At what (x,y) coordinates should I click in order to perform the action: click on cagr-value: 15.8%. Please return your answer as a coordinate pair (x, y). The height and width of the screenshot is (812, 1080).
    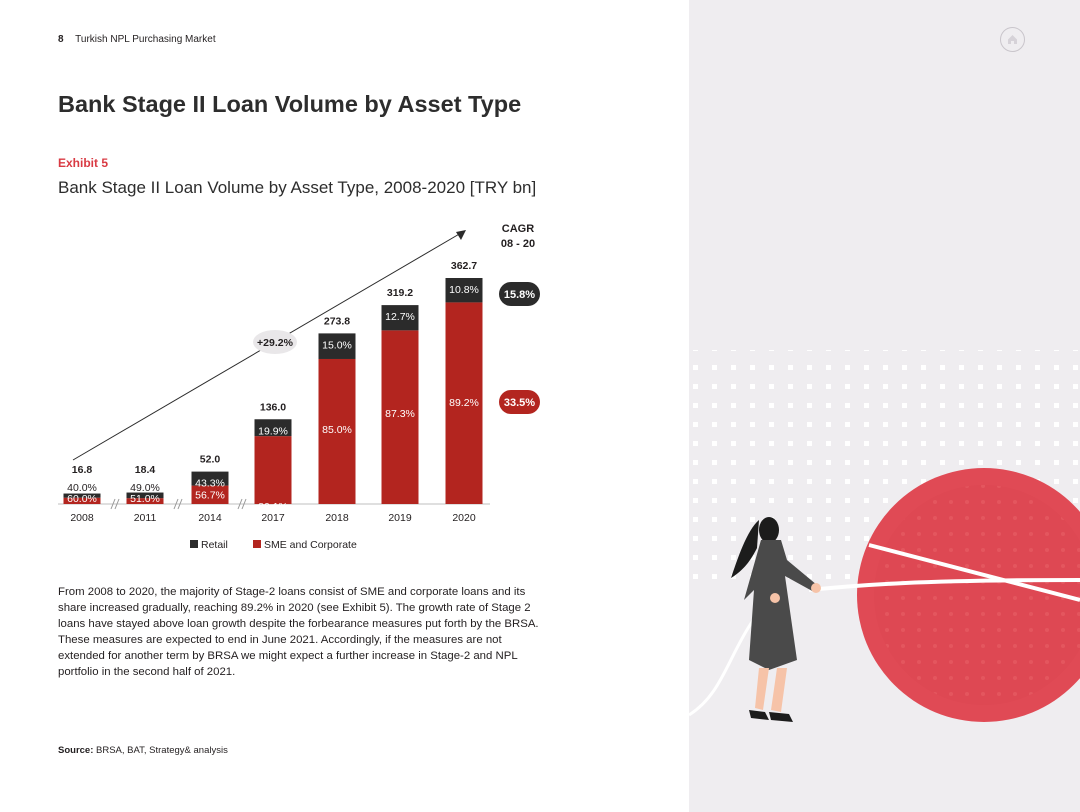
    Looking at the image, I should click on (519, 295).